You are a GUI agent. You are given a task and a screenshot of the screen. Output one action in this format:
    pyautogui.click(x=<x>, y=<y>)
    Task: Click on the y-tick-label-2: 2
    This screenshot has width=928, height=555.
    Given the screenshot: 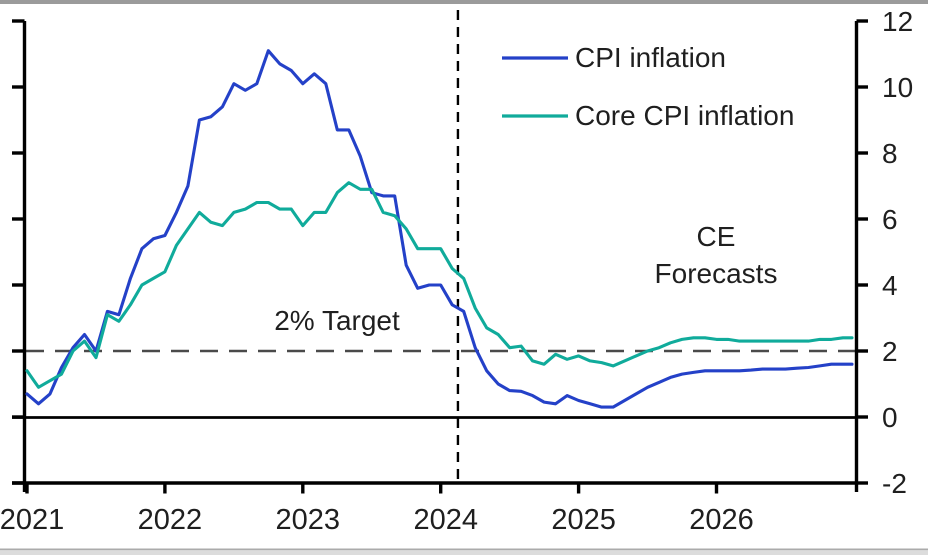 What is the action you would take?
    pyautogui.click(x=890, y=351)
    